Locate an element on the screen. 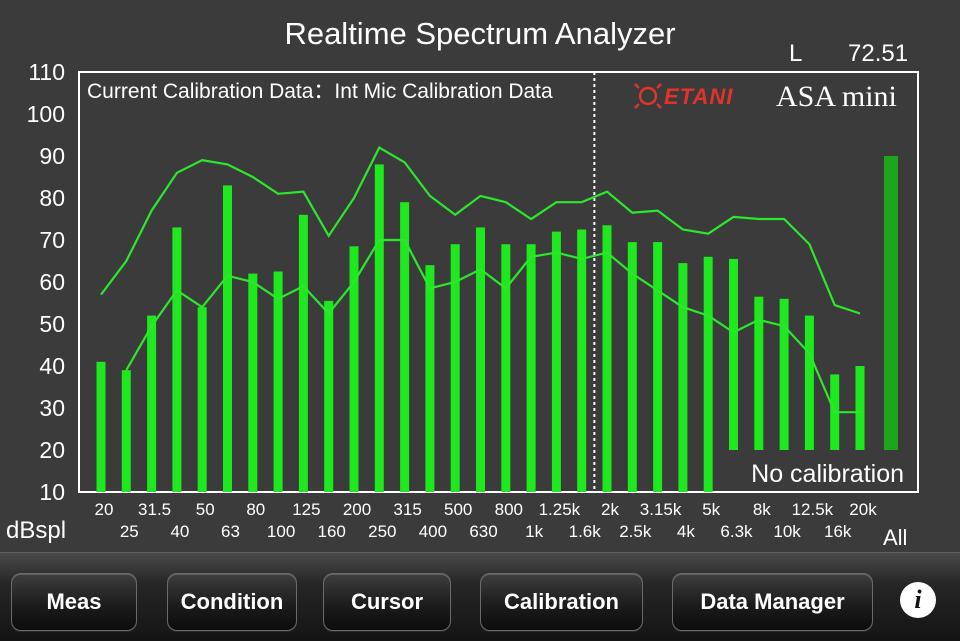  x-tick-label: 2.5k is located at coordinates (635, 531).